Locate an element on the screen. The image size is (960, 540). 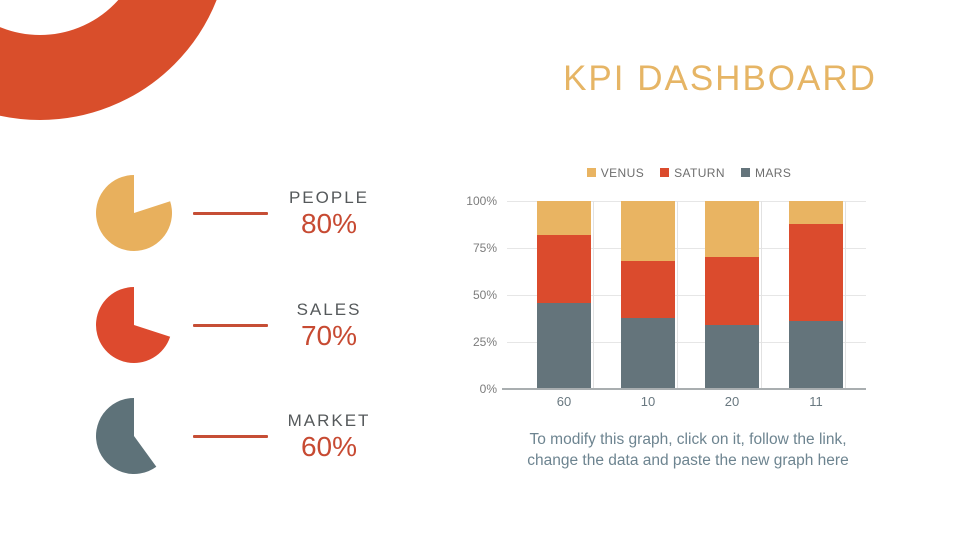
kpi-label: SALES is located at coordinates (329, 309).